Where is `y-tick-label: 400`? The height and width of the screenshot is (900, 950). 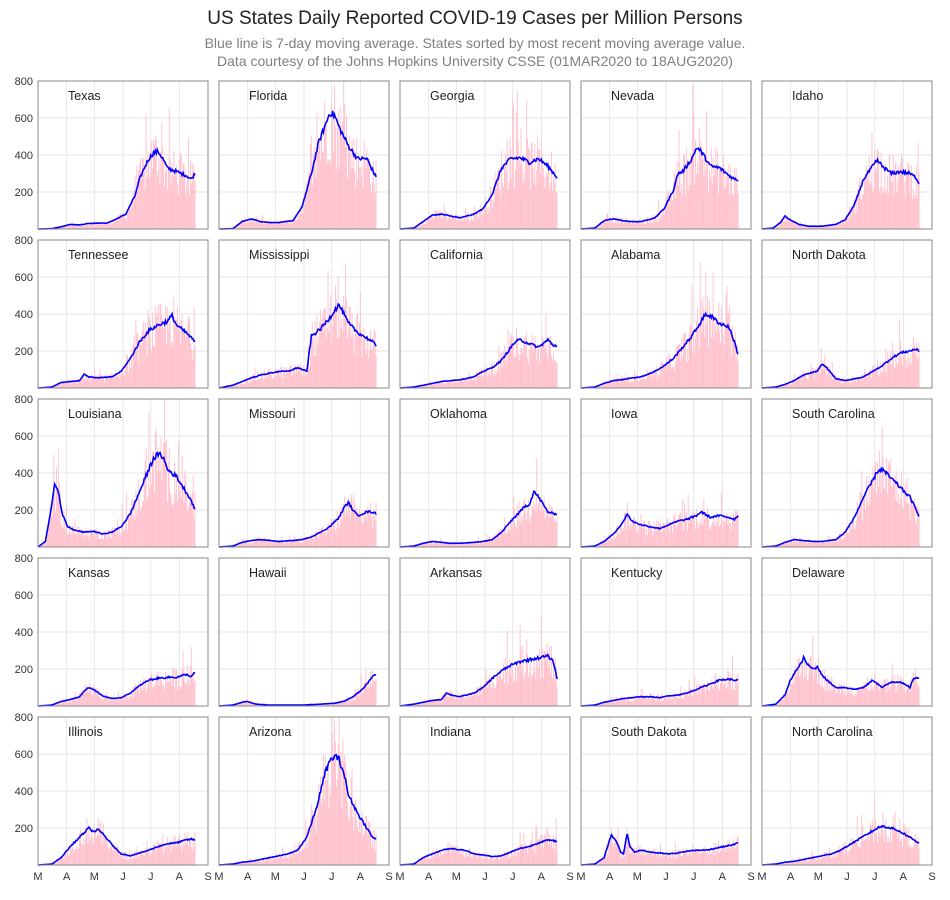 y-tick-label: 400 is located at coordinates (24, 315).